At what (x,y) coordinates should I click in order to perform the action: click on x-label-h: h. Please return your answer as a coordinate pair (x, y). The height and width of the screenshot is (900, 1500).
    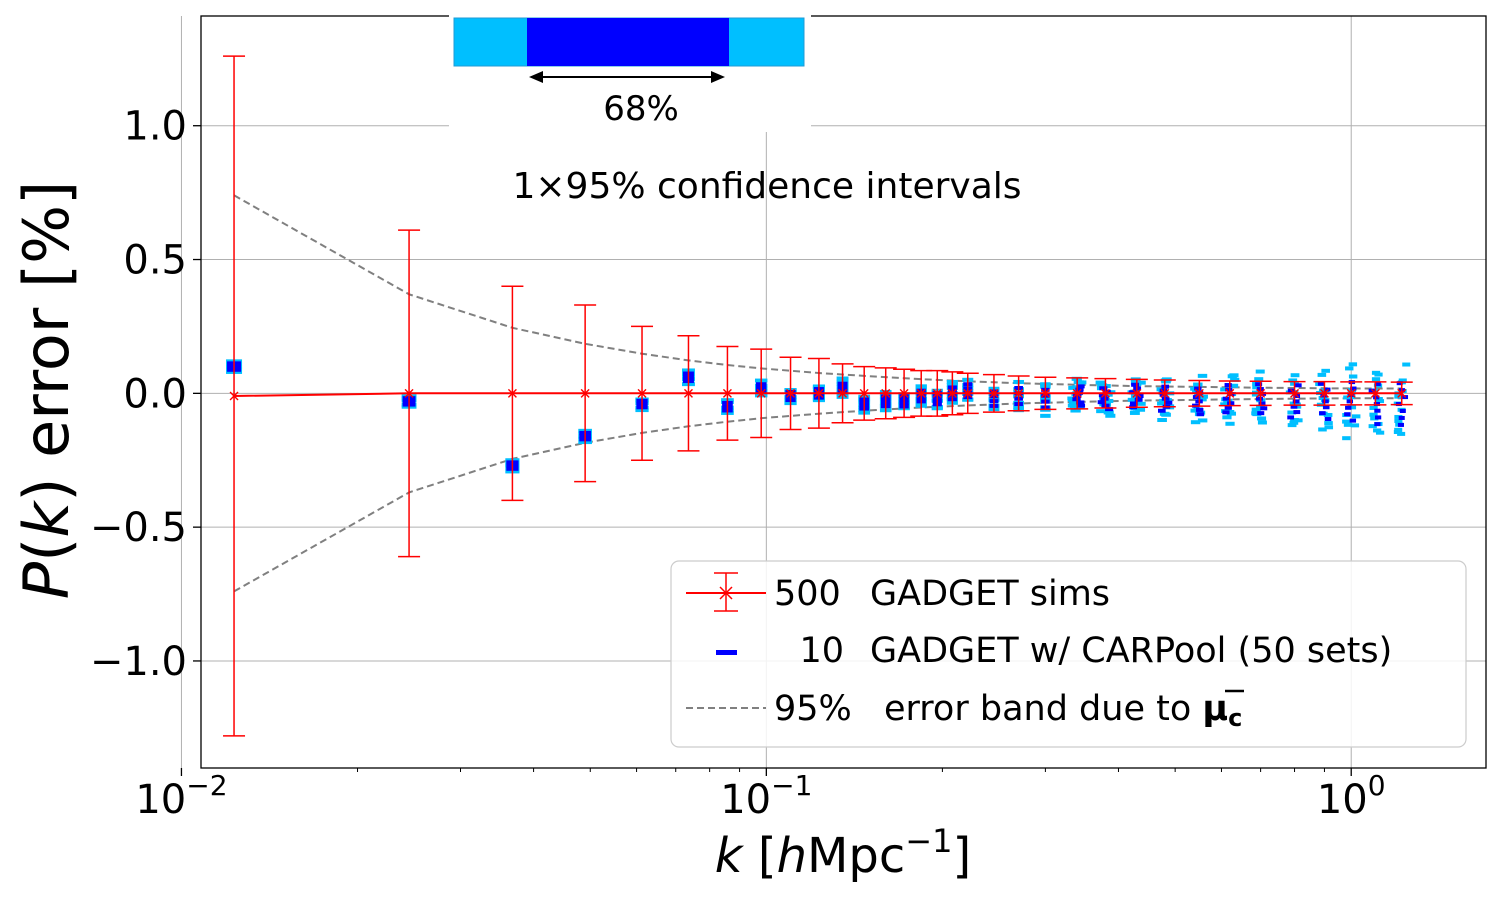
    Looking at the image, I should click on (792, 856).